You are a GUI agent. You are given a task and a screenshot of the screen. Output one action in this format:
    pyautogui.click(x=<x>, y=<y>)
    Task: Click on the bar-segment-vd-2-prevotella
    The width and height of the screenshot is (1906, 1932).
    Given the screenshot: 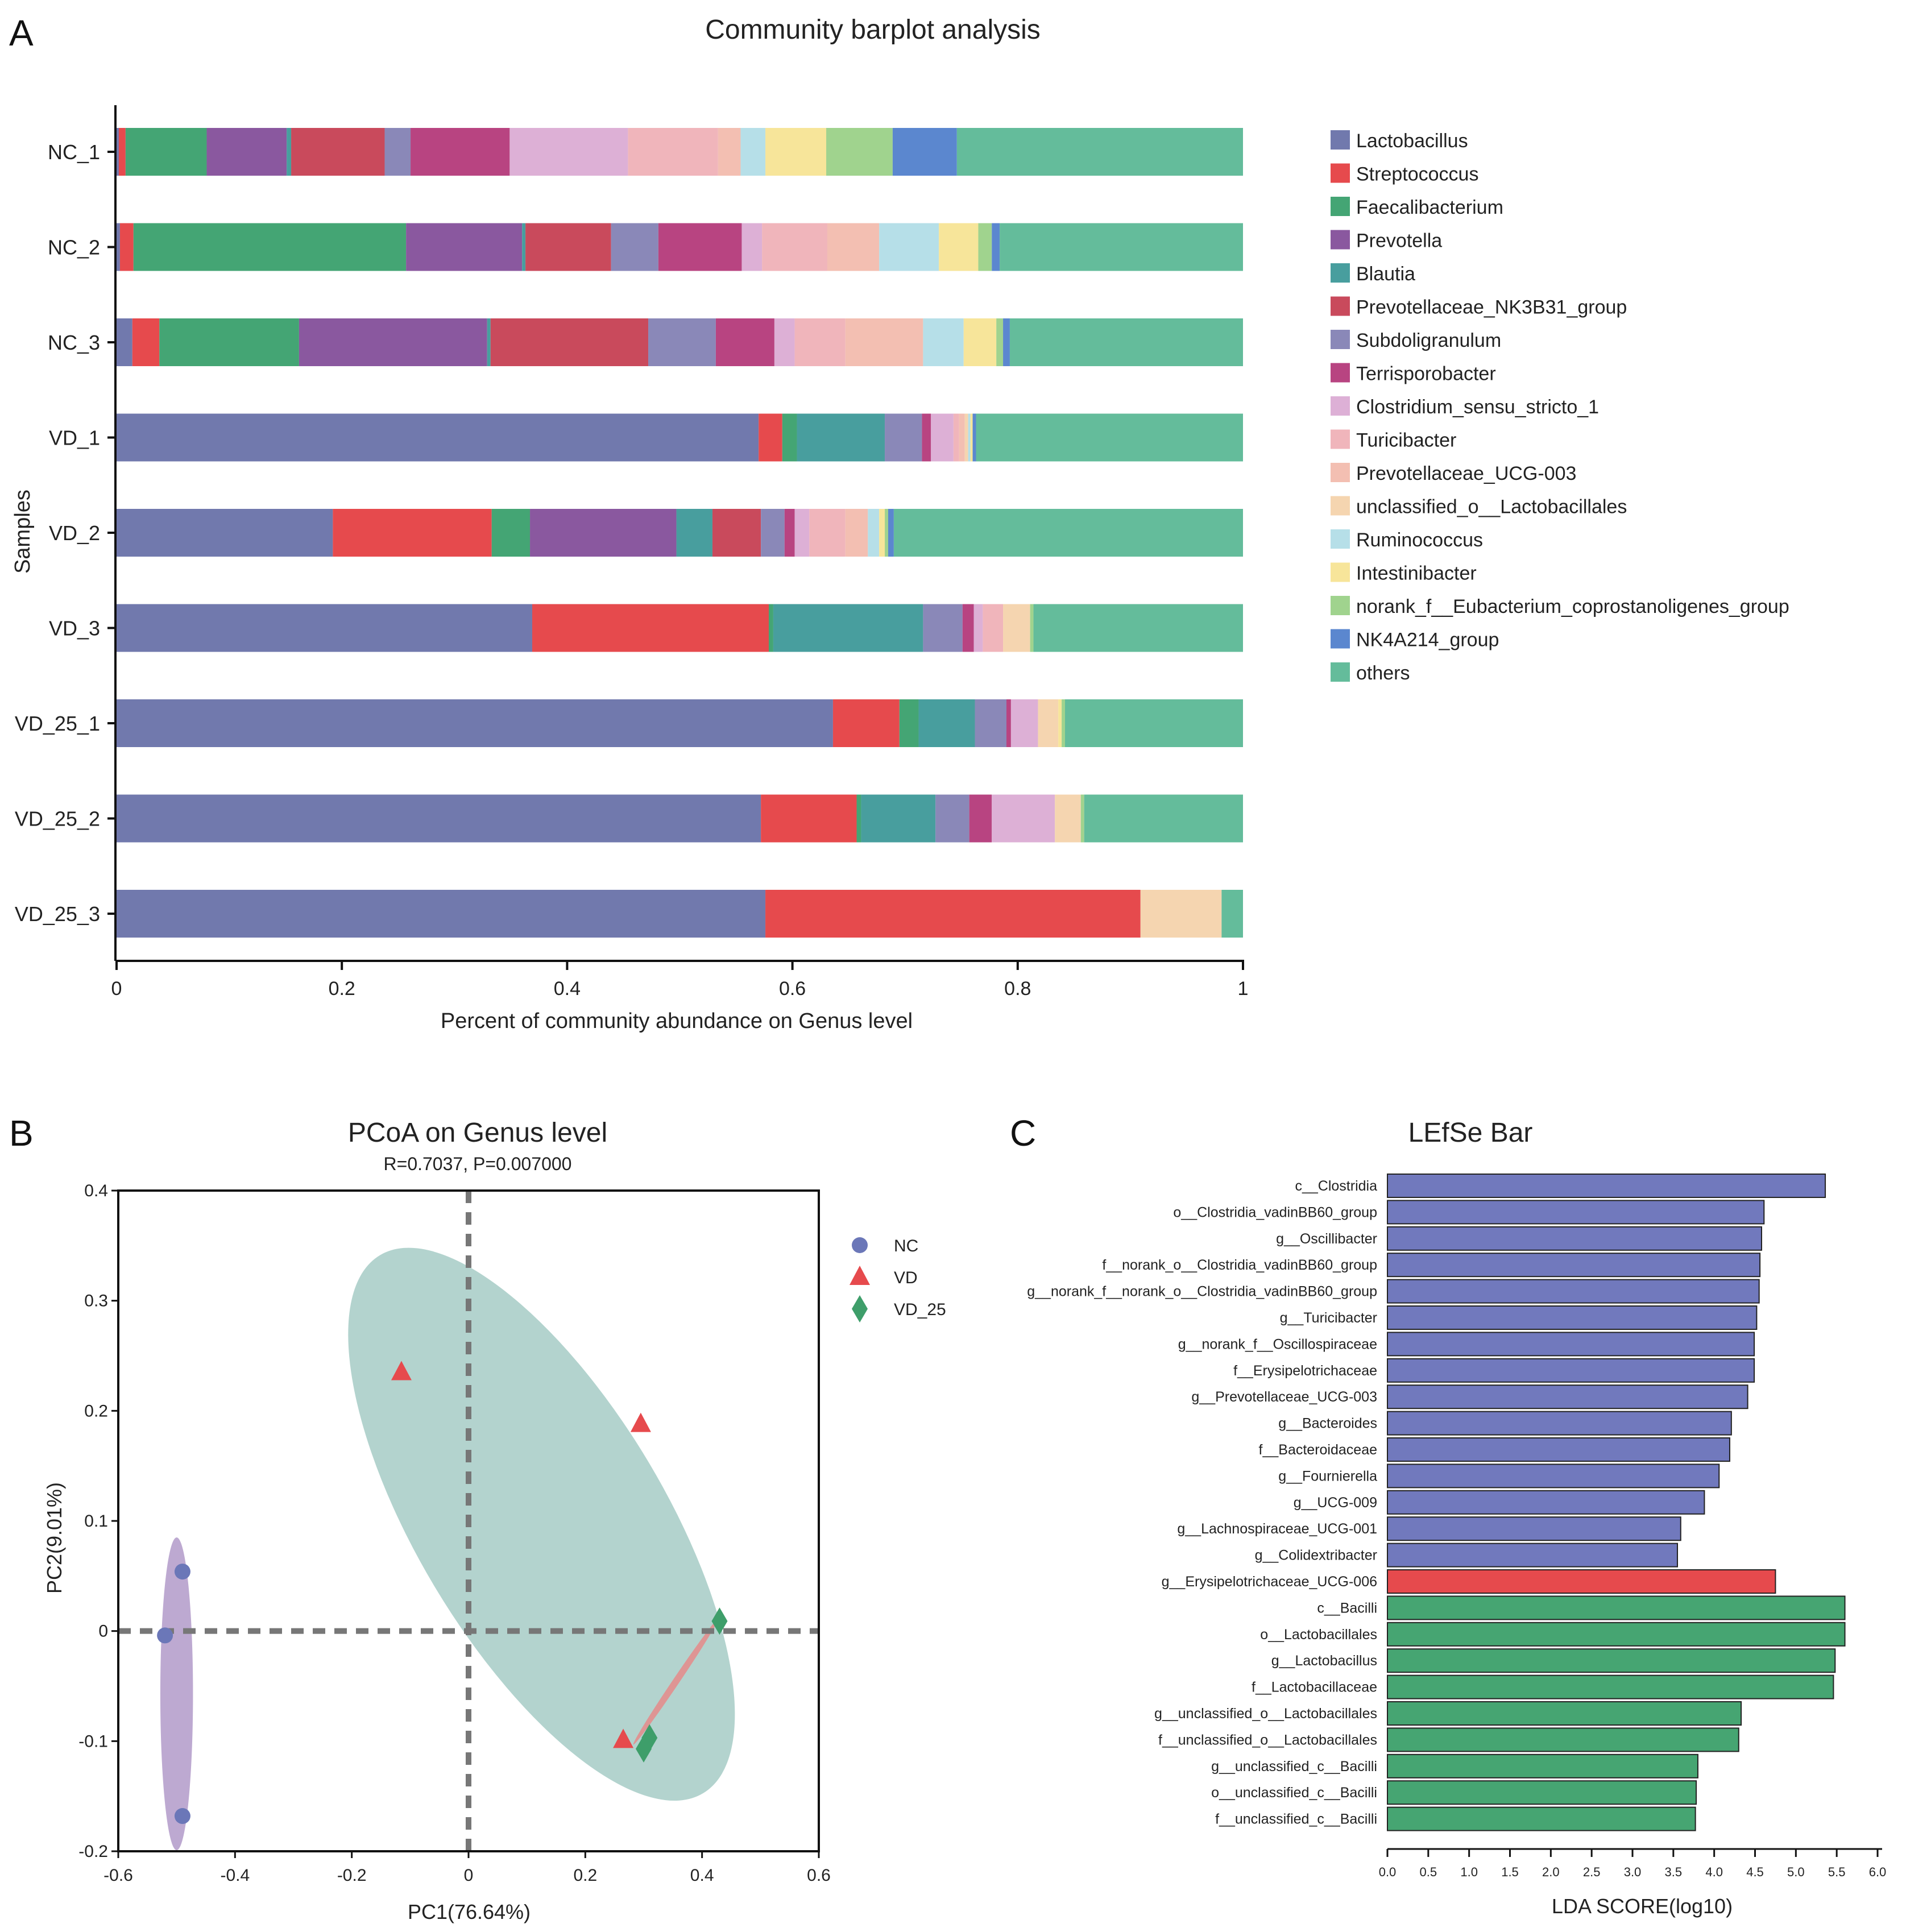 What is the action you would take?
    pyautogui.click(x=604, y=533)
    